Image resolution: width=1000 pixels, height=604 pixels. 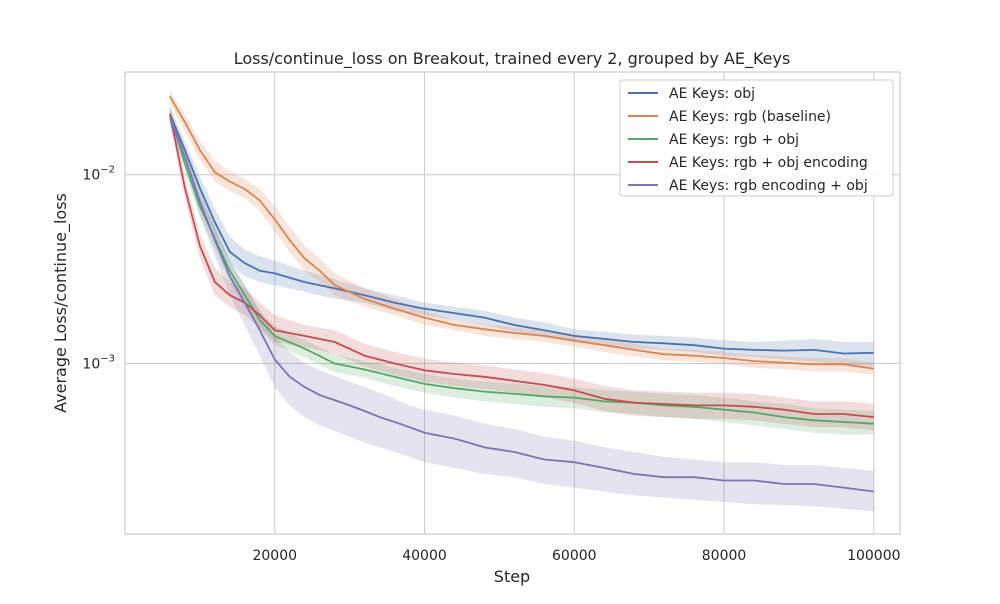 What do you see at coordinates (424, 556) in the screenshot?
I see `x-tick-label: 40000` at bounding box center [424, 556].